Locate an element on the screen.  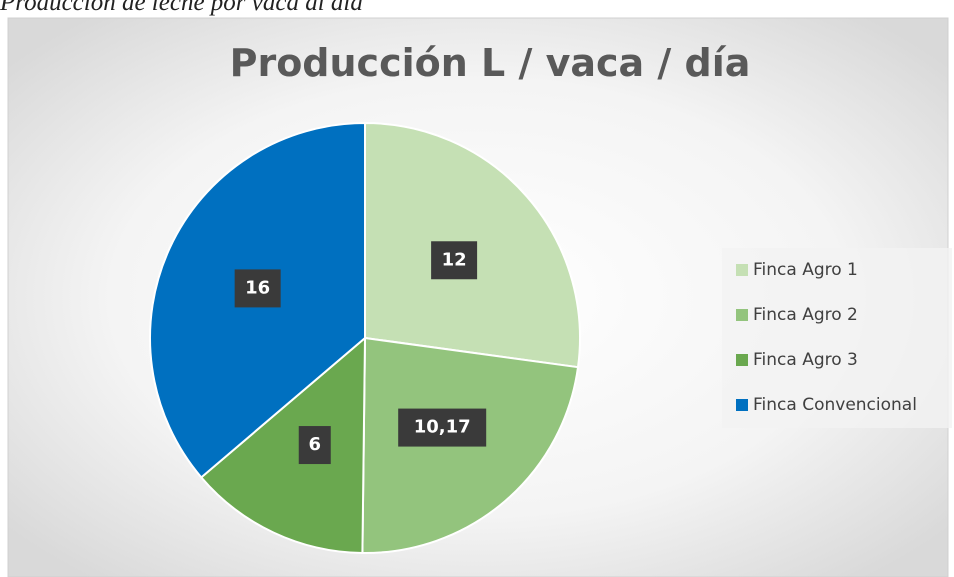
data-label: 16 is located at coordinates (257, 287).